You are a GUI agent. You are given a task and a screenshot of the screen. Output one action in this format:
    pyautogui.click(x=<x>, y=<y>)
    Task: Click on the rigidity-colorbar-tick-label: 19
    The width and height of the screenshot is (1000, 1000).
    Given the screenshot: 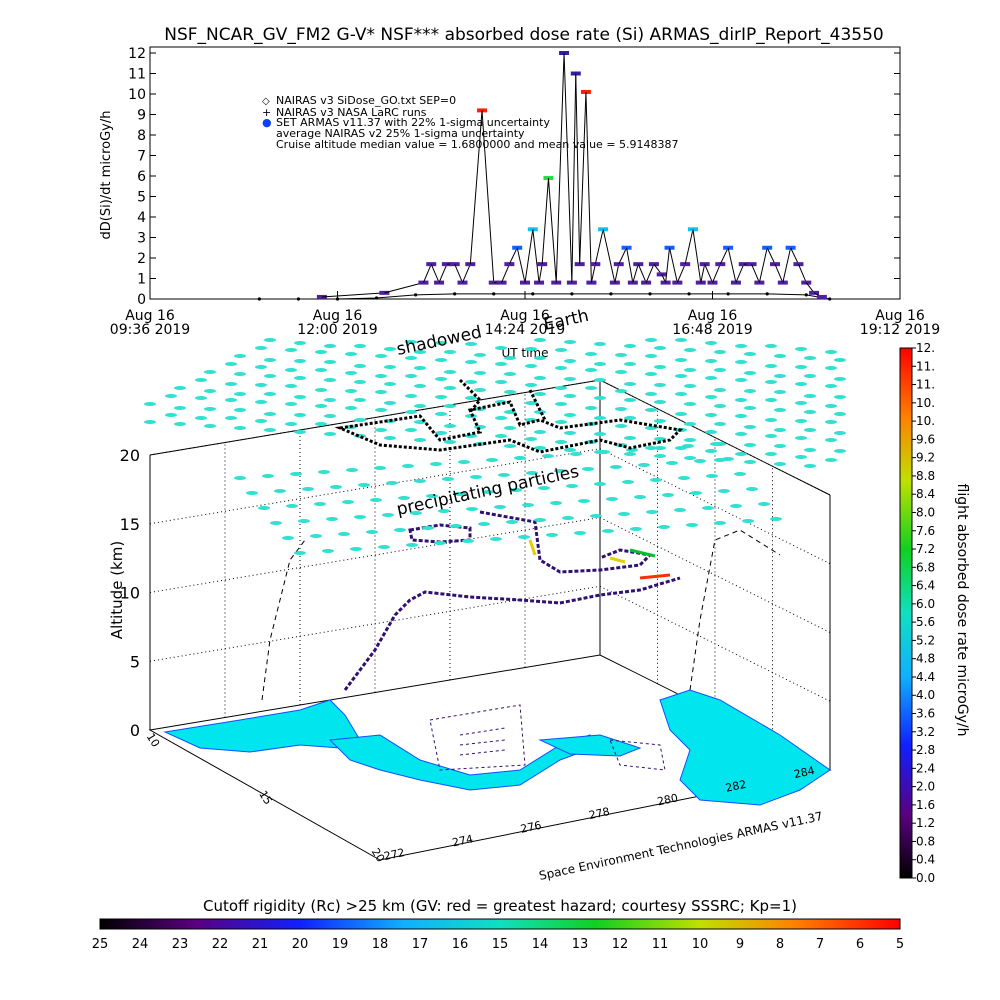 What is the action you would take?
    pyautogui.click(x=340, y=944)
    